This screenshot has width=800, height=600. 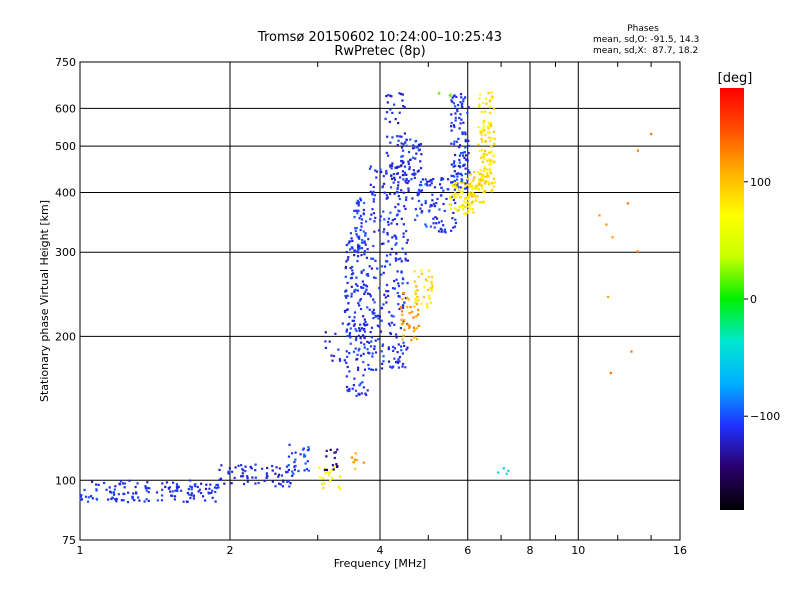 What do you see at coordinates (65, 62) in the screenshot?
I see `y-tick-label: 750` at bounding box center [65, 62].